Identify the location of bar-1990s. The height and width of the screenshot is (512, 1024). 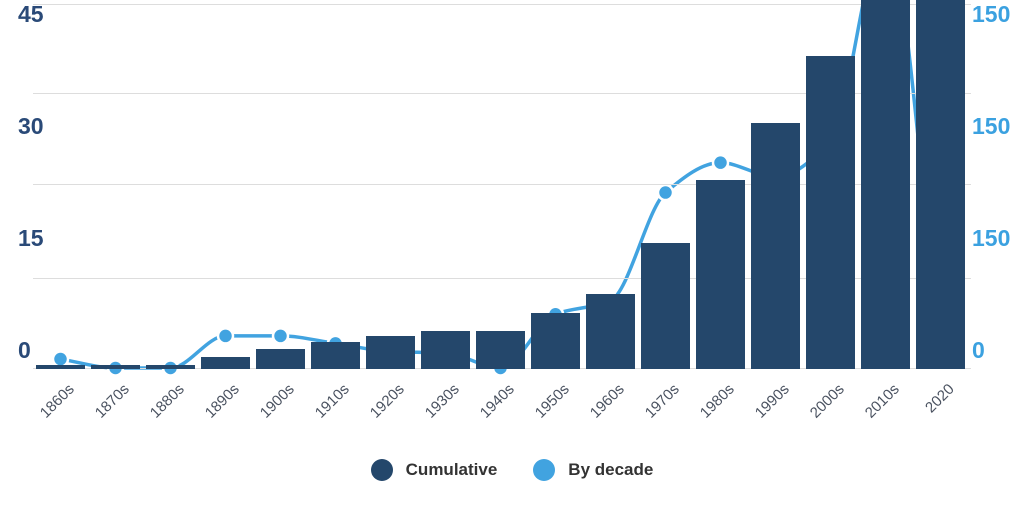
(775, 246).